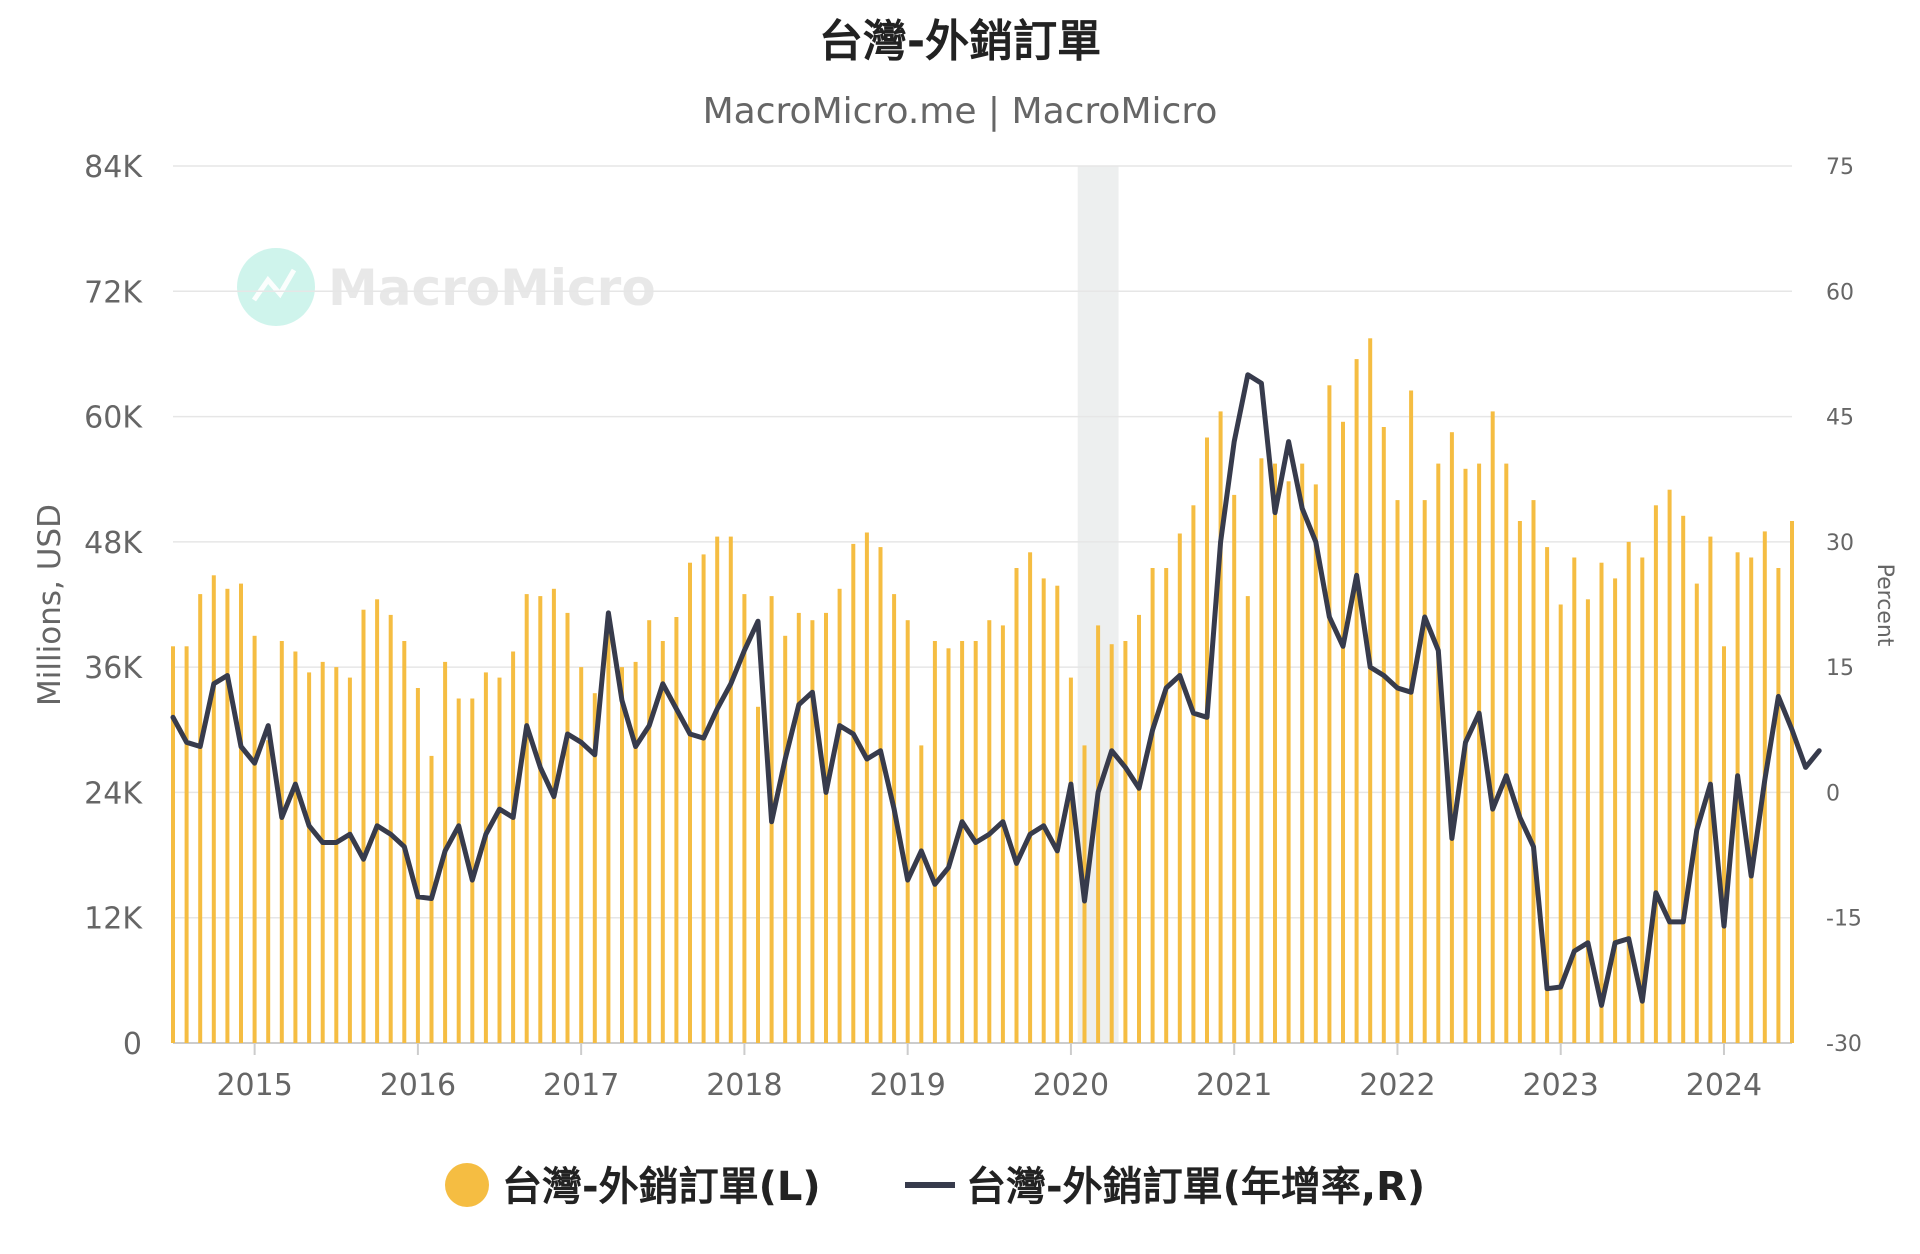 The width and height of the screenshot is (1920, 1254). What do you see at coordinates (446, 287) in the screenshot?
I see `watermark: MacroMicro` at bounding box center [446, 287].